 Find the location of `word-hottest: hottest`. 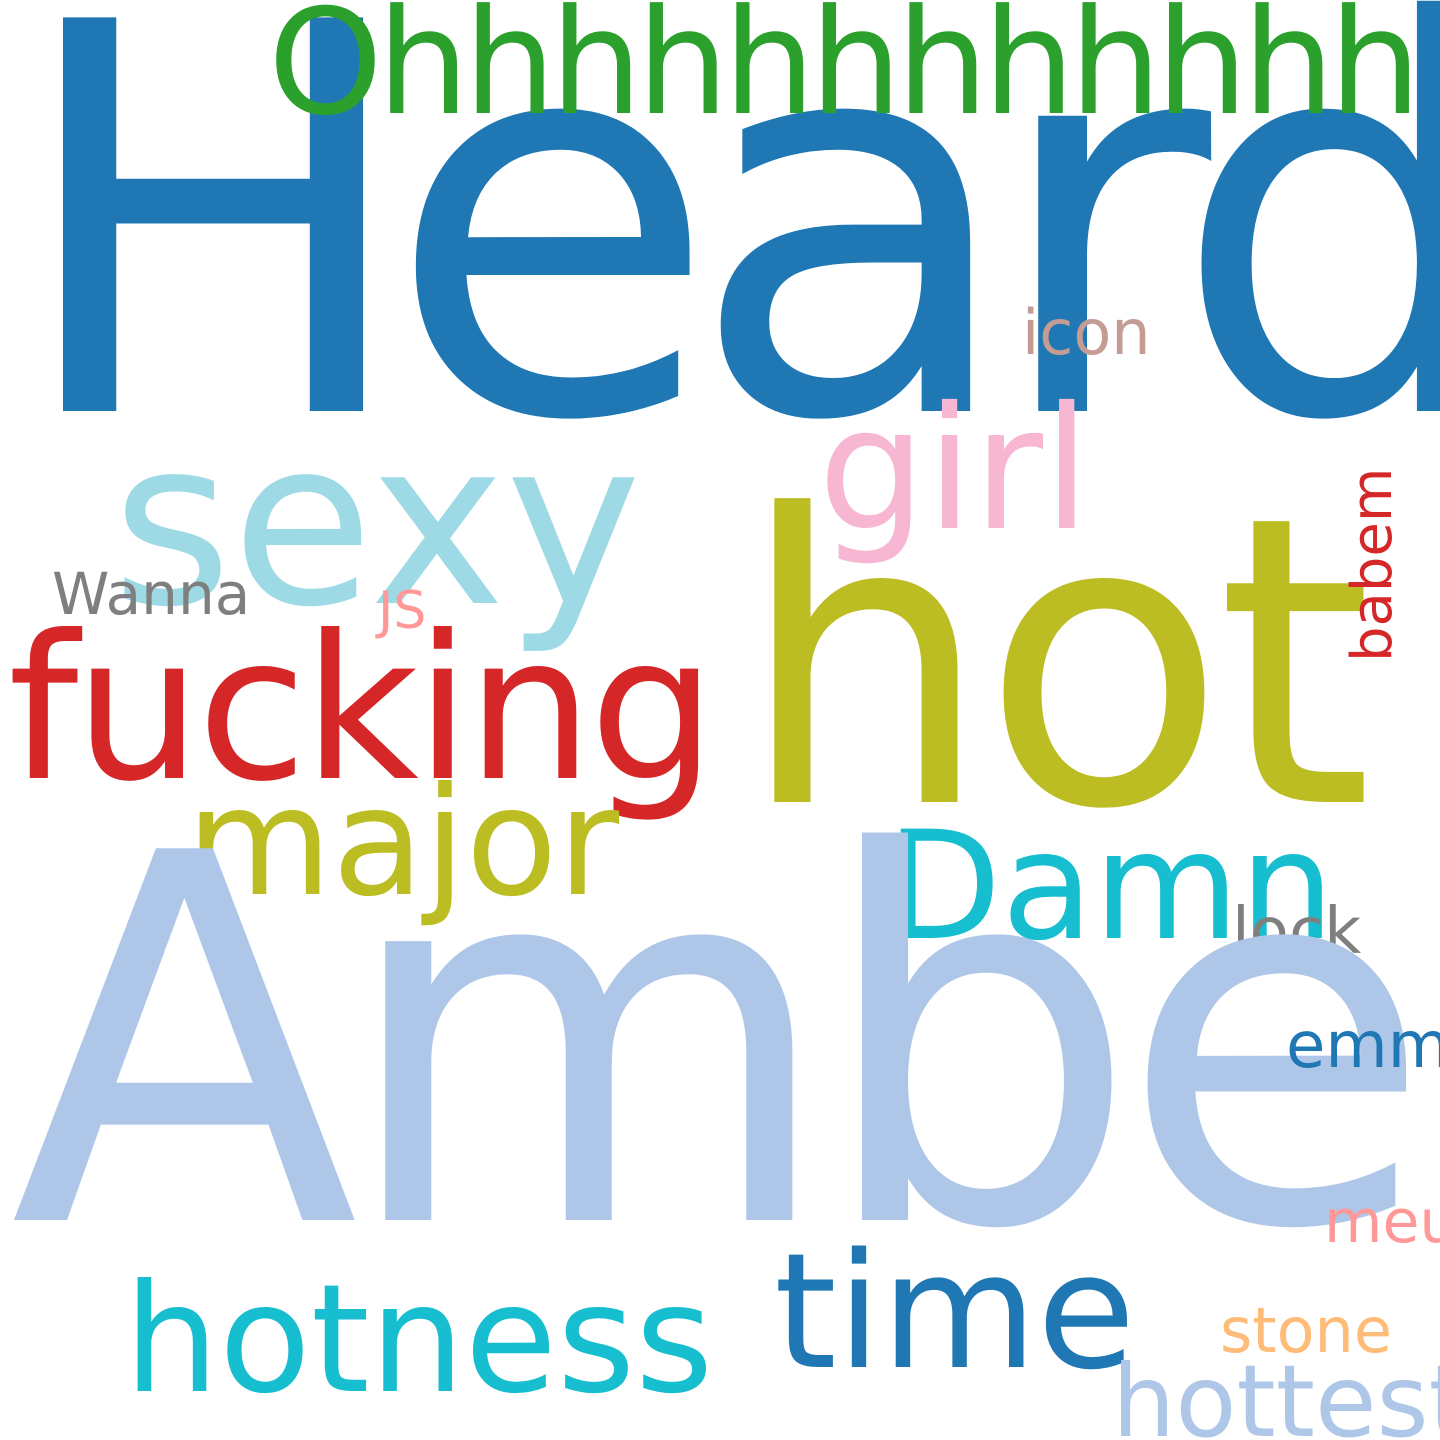

word-hottest: hottest is located at coordinates (1276, 1391).